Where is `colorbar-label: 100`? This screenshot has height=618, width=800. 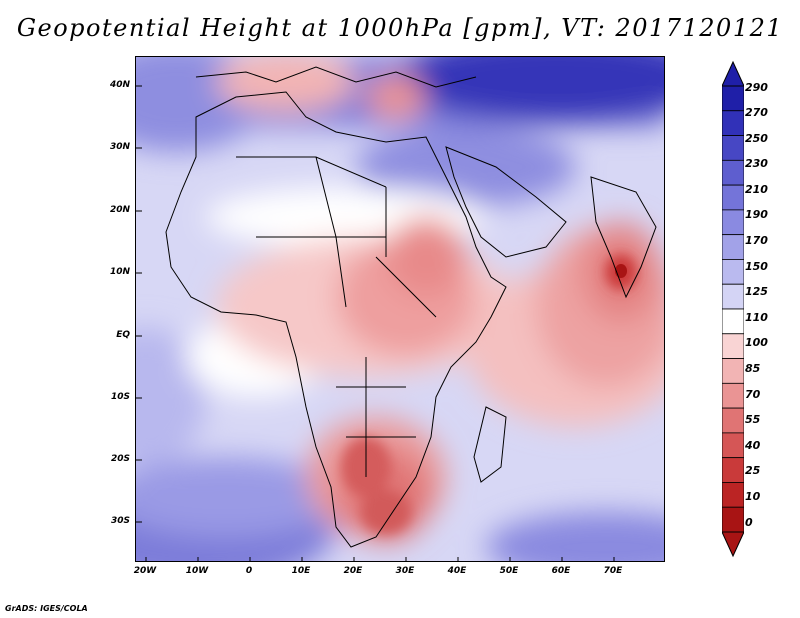 colorbar-label: 100 is located at coordinates (756, 342).